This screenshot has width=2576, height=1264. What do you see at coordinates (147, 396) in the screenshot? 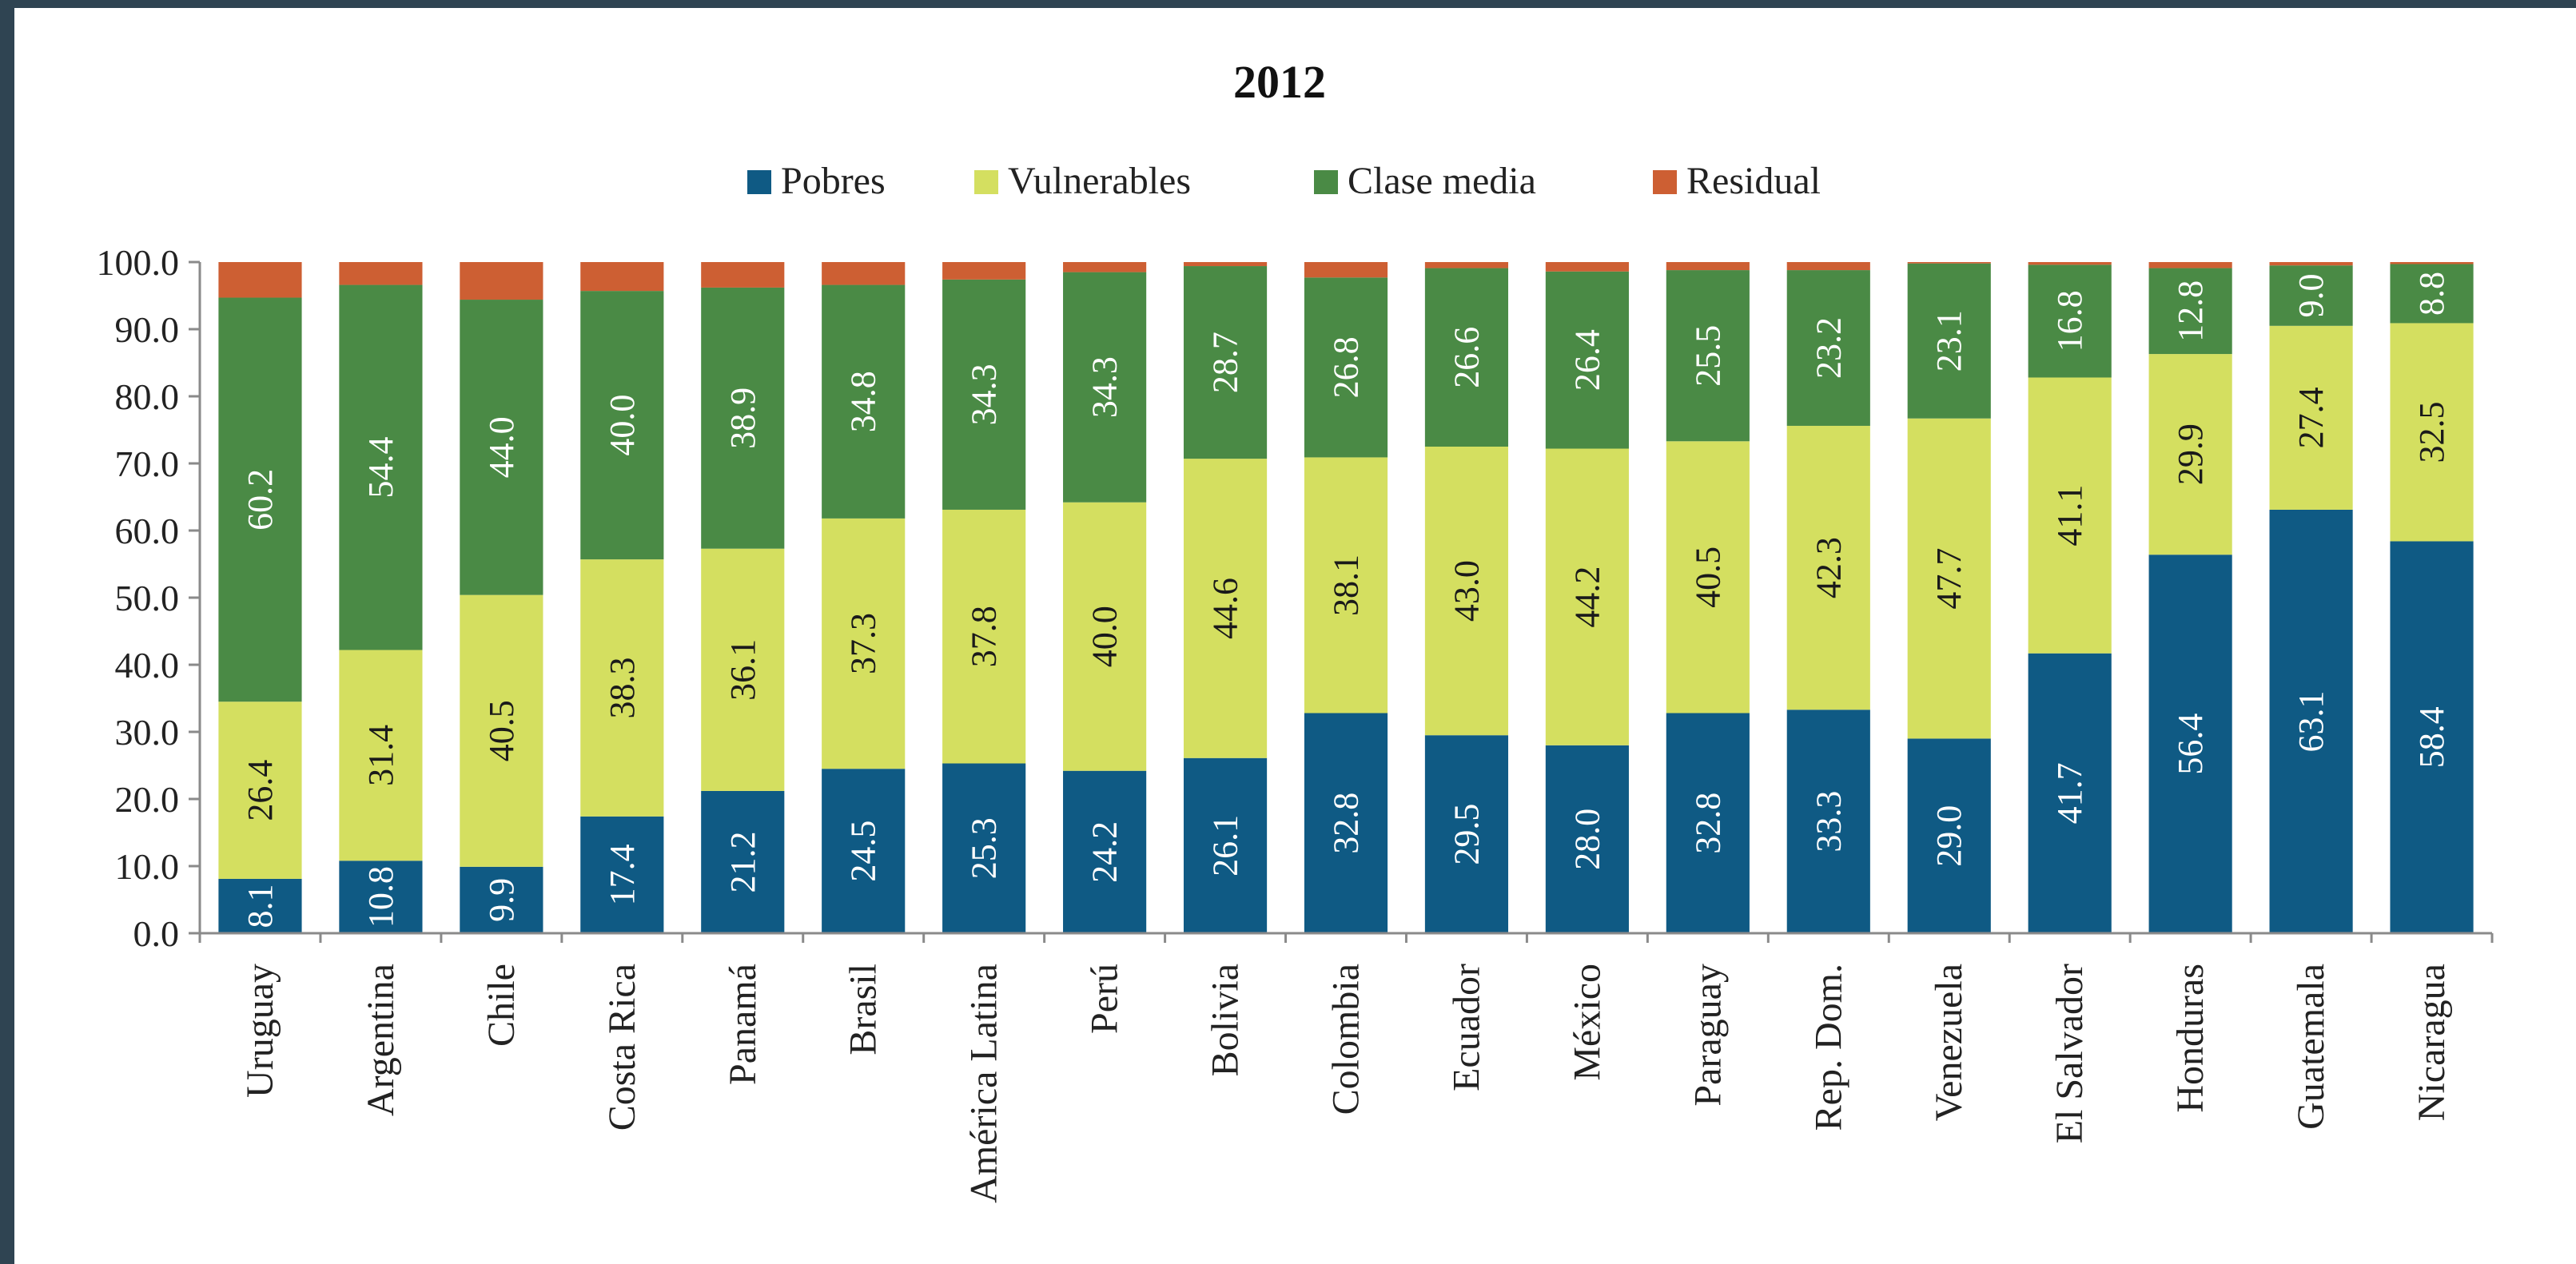
I see `y-tick-label: 80.0` at bounding box center [147, 396].